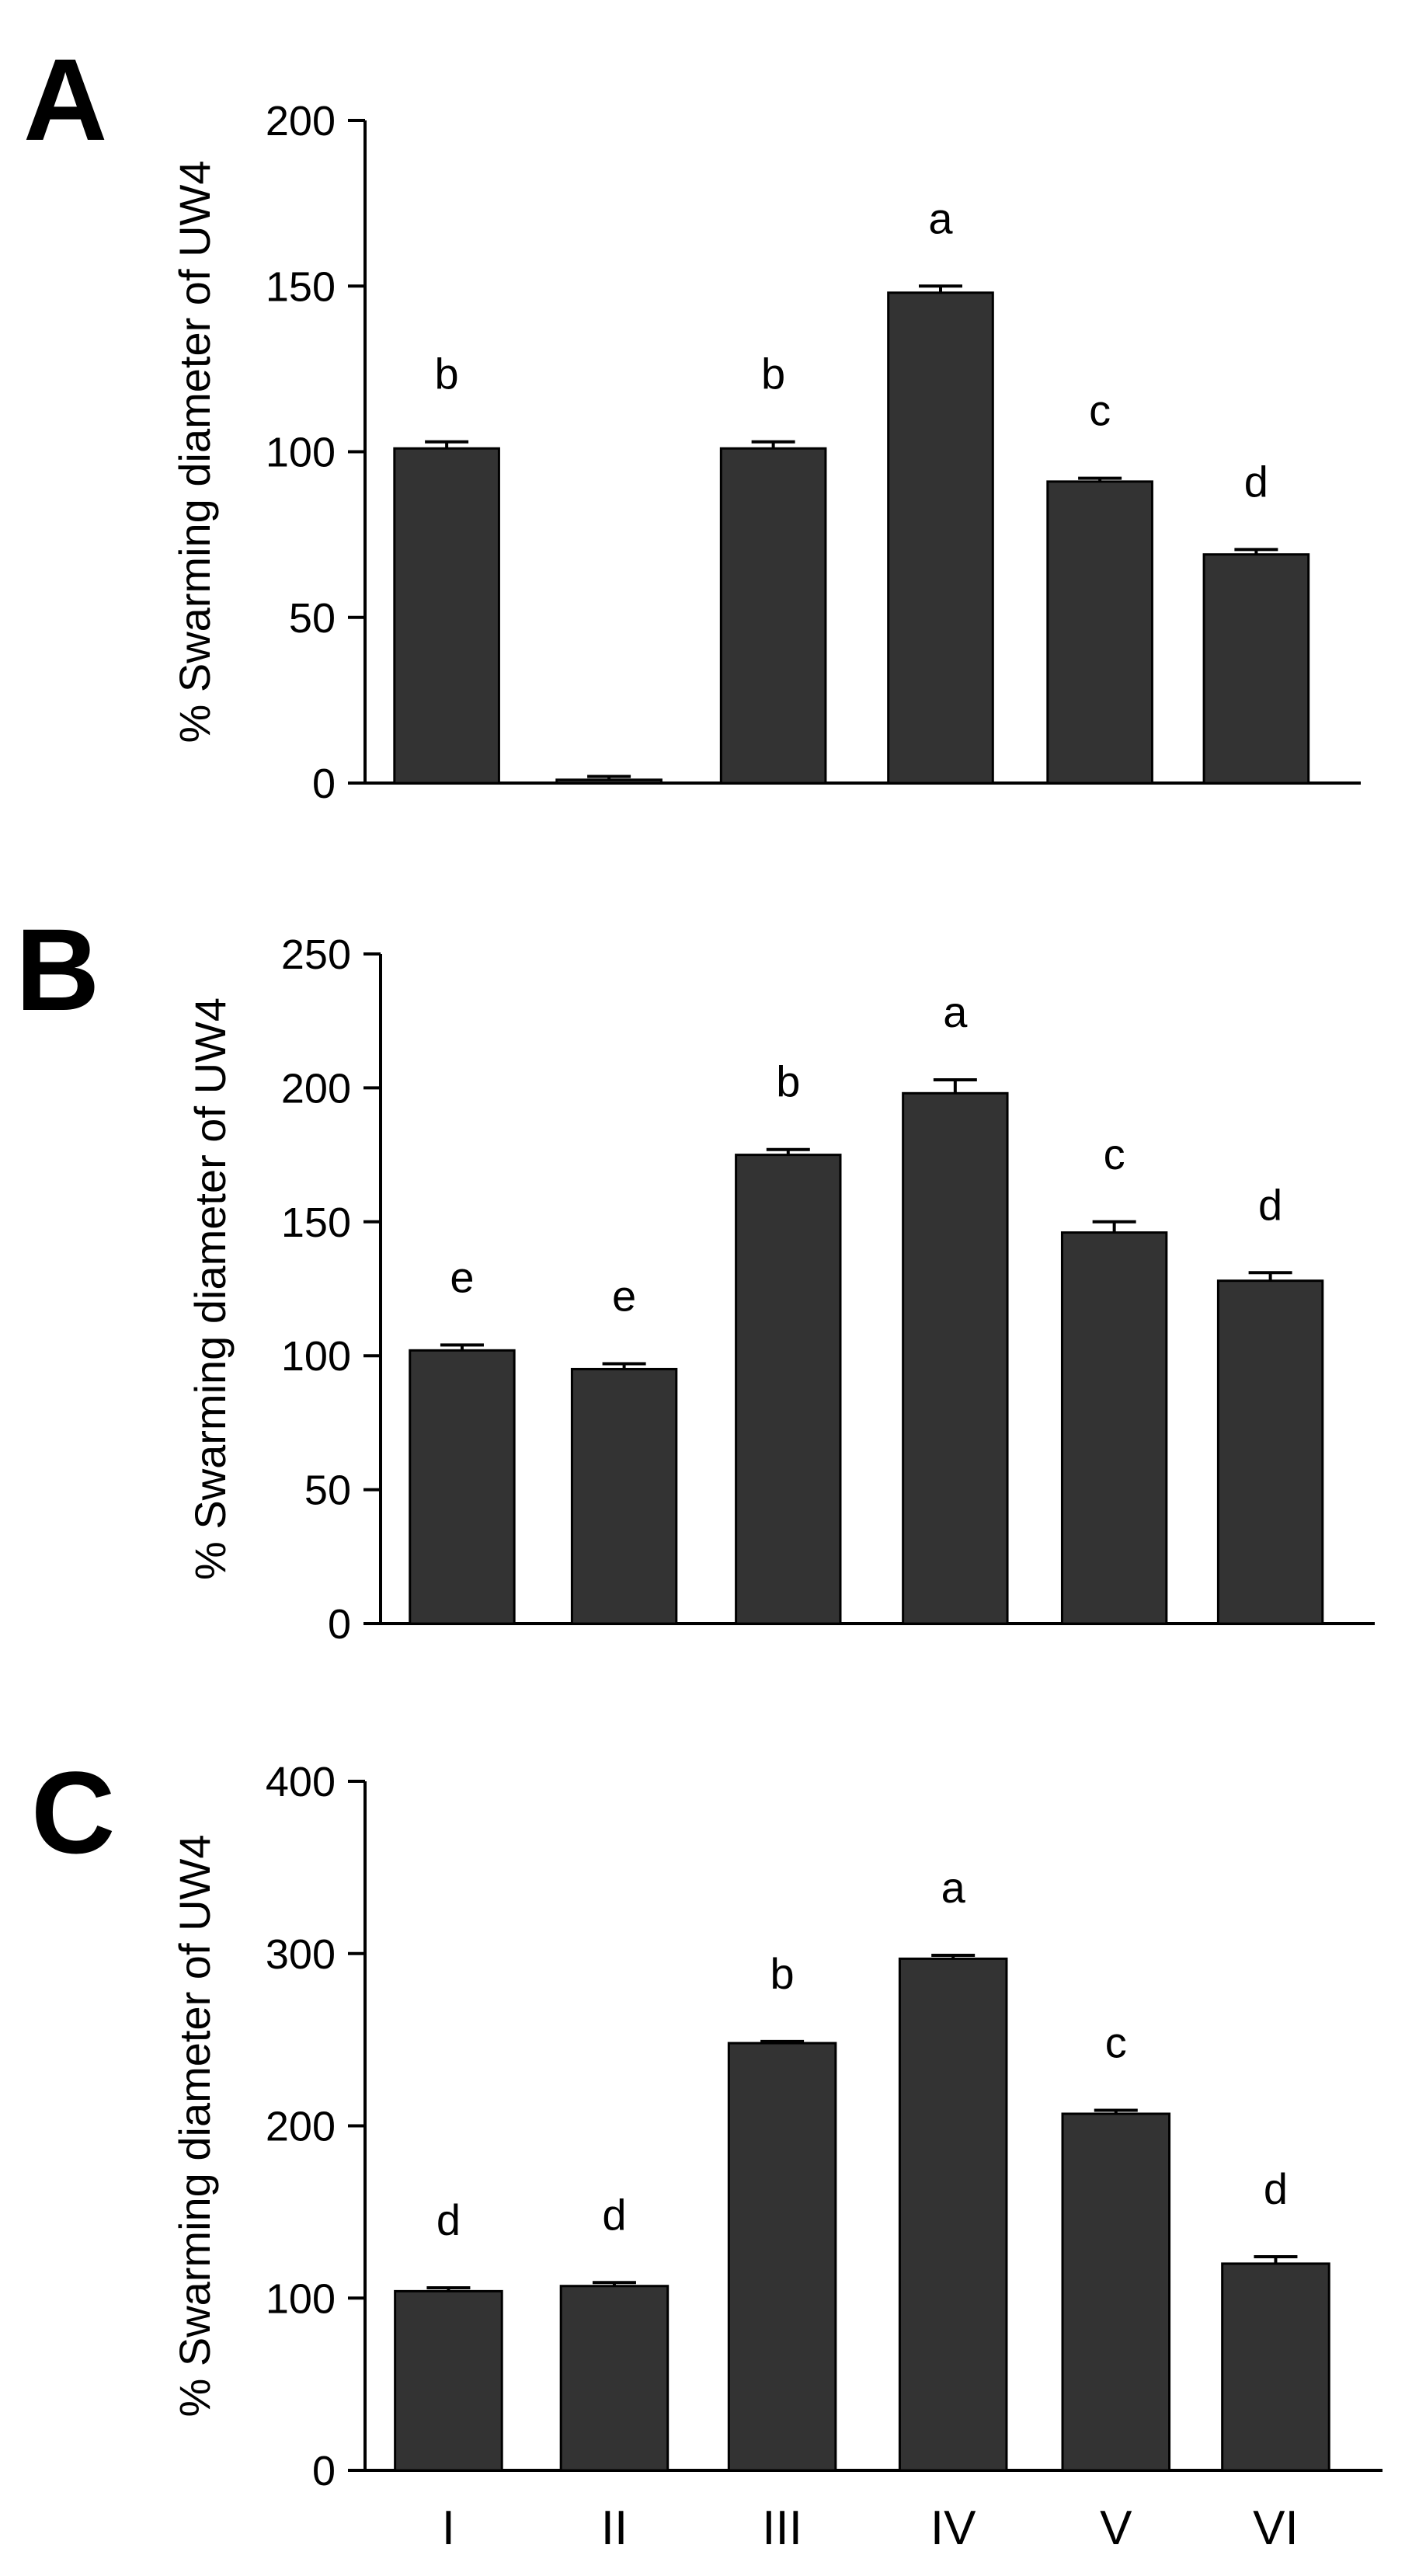  Describe the element at coordinates (1099, 633) in the screenshot. I see `panel-a-bar-v` at that location.